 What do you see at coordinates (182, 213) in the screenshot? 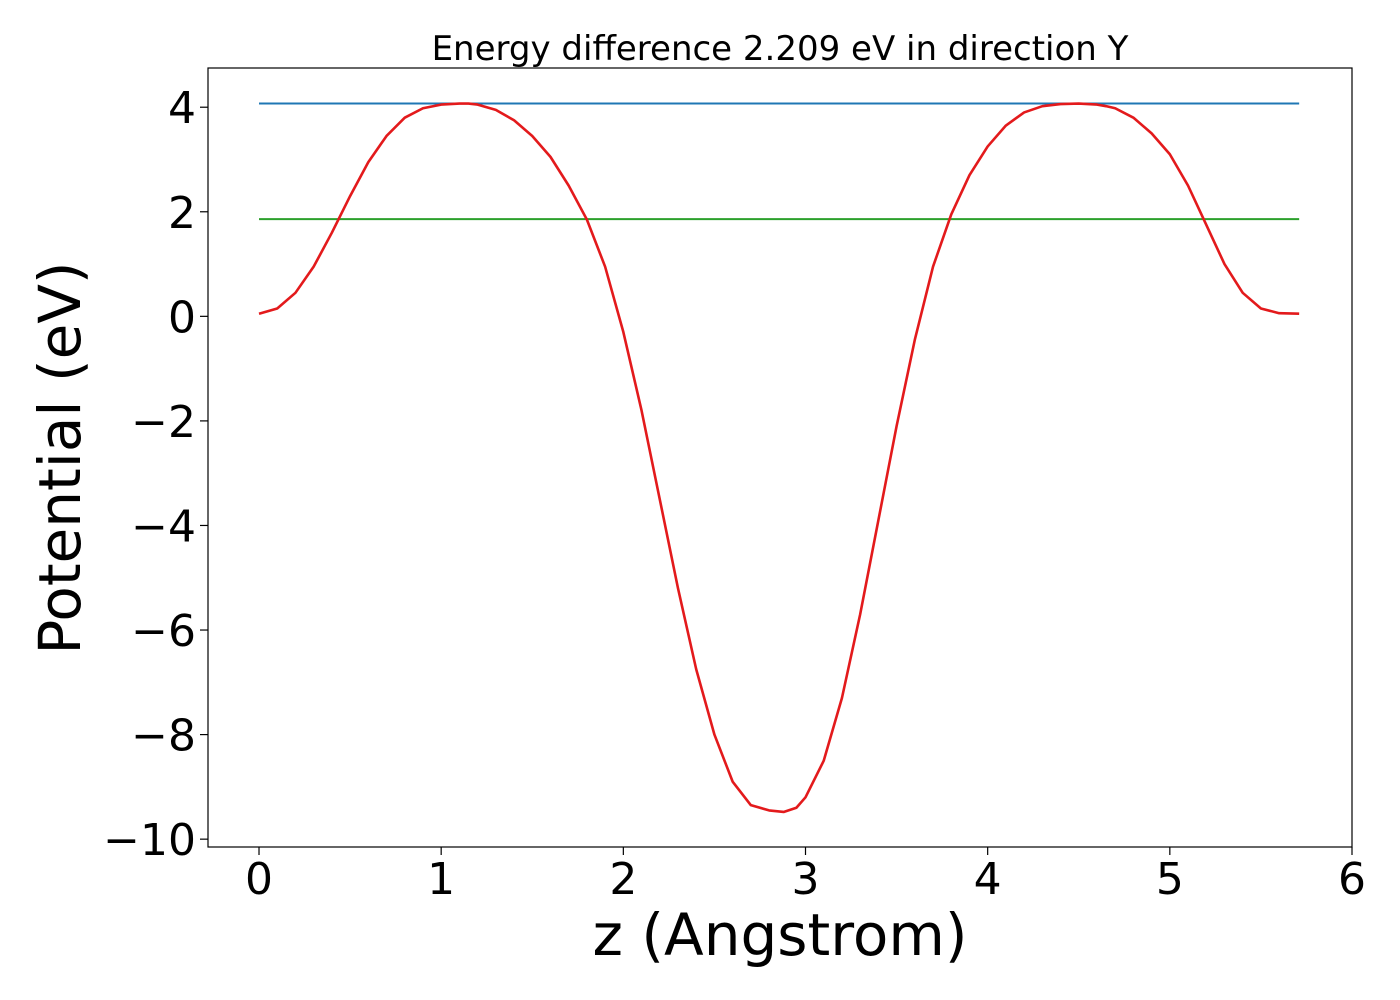
I see `y-tick-label: 2` at bounding box center [182, 213].